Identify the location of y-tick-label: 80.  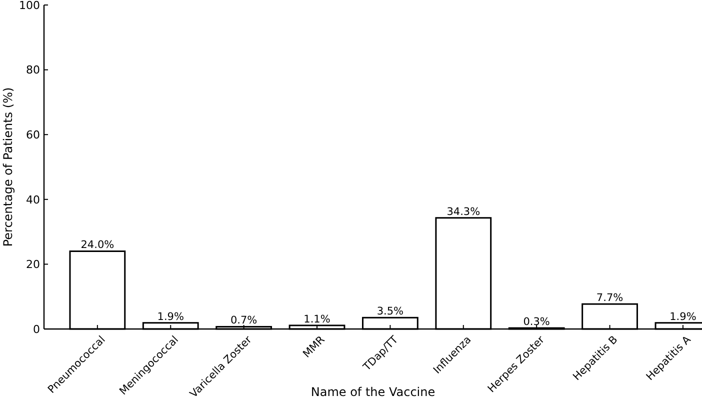
(33, 70).